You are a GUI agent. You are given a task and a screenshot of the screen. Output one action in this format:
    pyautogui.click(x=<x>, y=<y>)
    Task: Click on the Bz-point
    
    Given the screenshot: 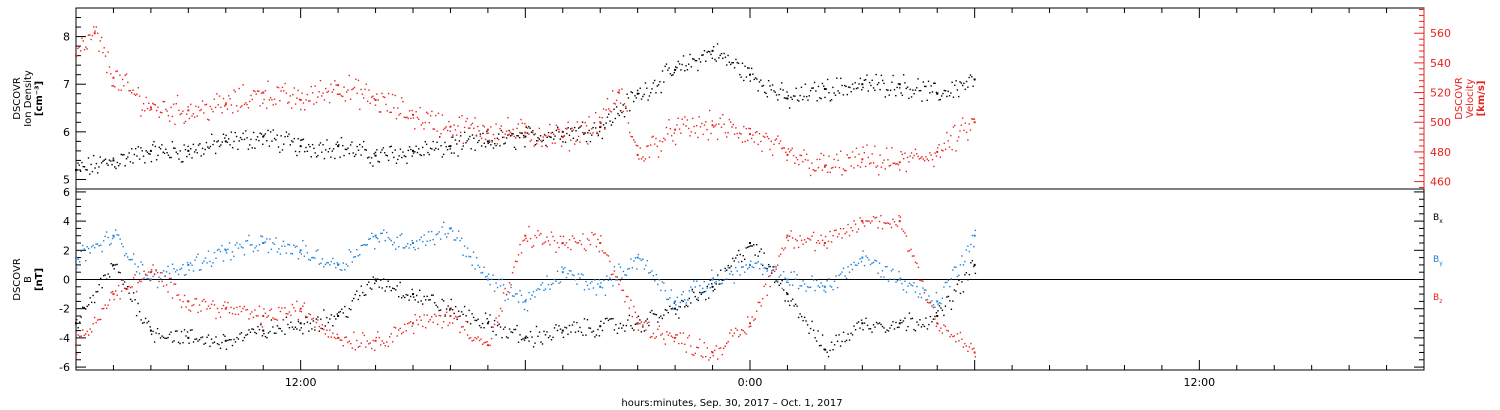 What is the action you would take?
    pyautogui.click(x=375, y=340)
    